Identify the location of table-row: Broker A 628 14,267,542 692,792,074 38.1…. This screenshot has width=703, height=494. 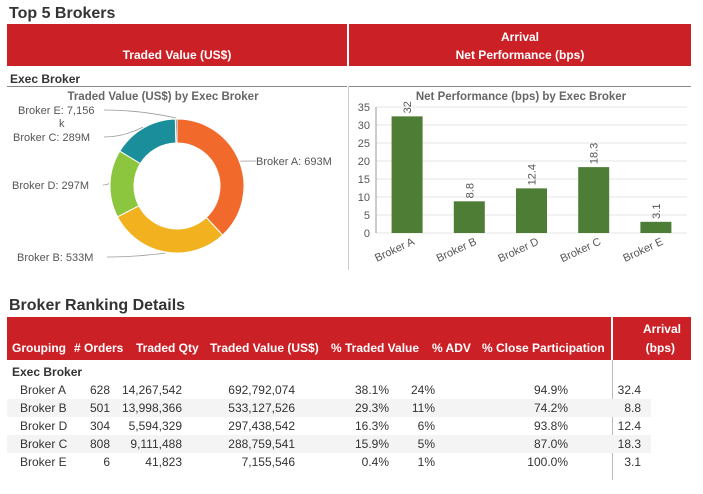
(329, 390).